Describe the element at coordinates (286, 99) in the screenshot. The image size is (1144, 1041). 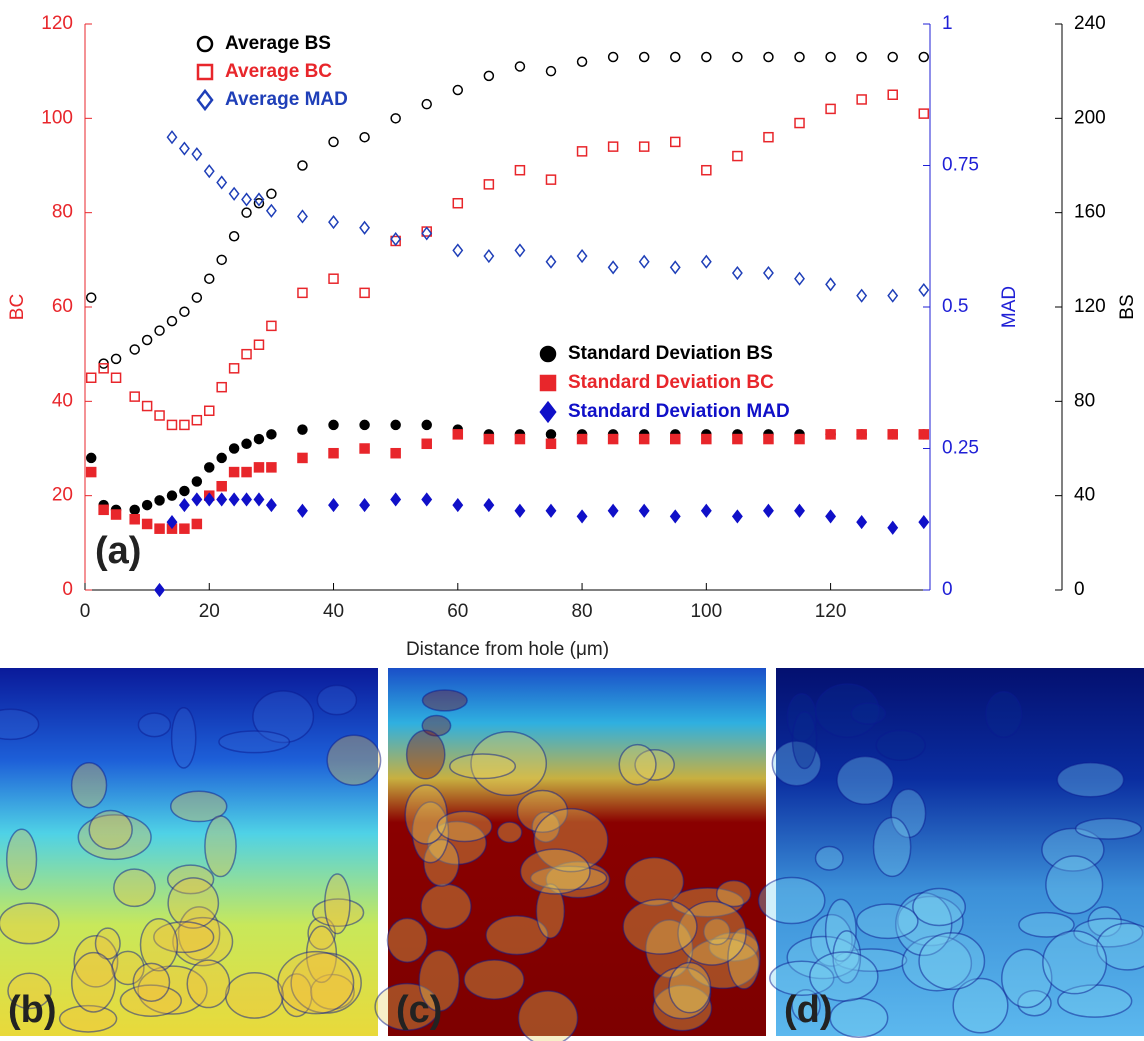
I see `legend-label: Average MAD` at that location.